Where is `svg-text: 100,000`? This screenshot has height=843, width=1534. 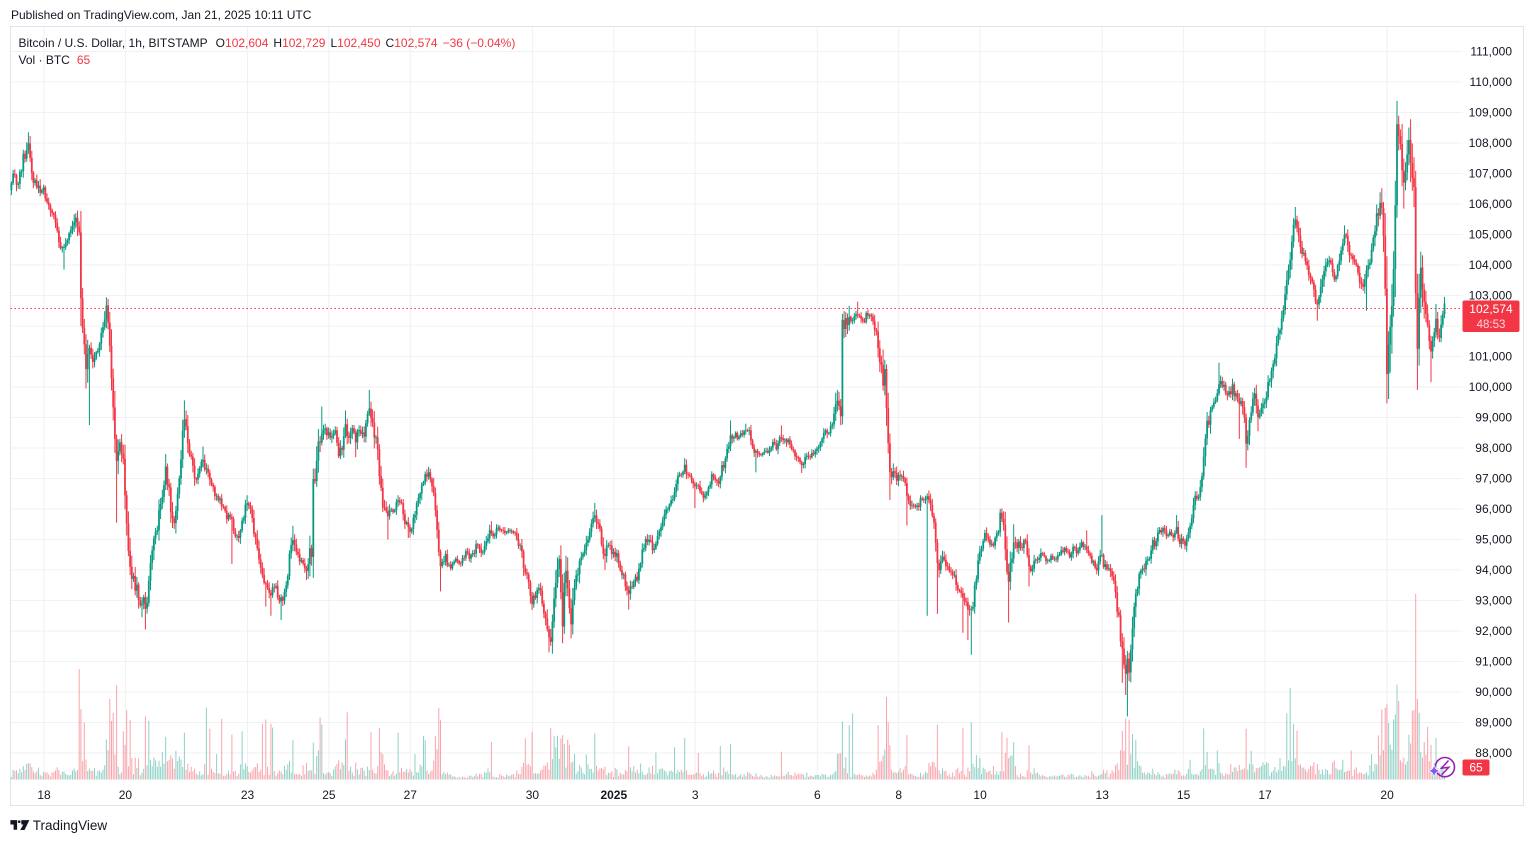
svg-text: 100,000 is located at coordinates (1491, 387).